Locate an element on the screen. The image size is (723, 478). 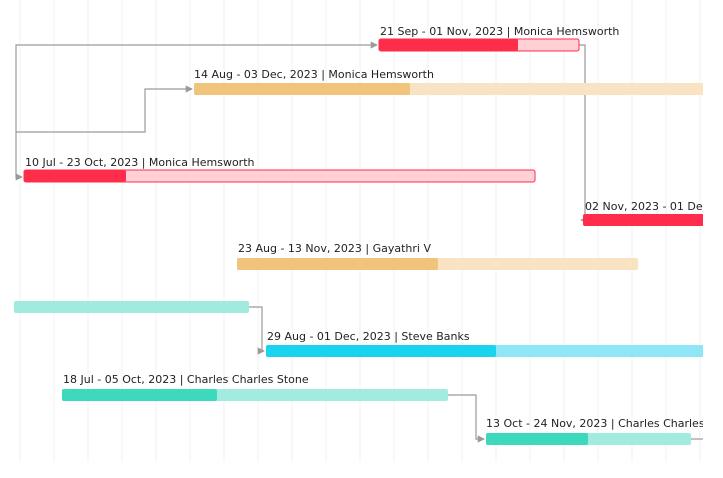
task: 10 Jul - 23 Oct, 2023 | Monica Hemsworth is located at coordinates (279, 169).